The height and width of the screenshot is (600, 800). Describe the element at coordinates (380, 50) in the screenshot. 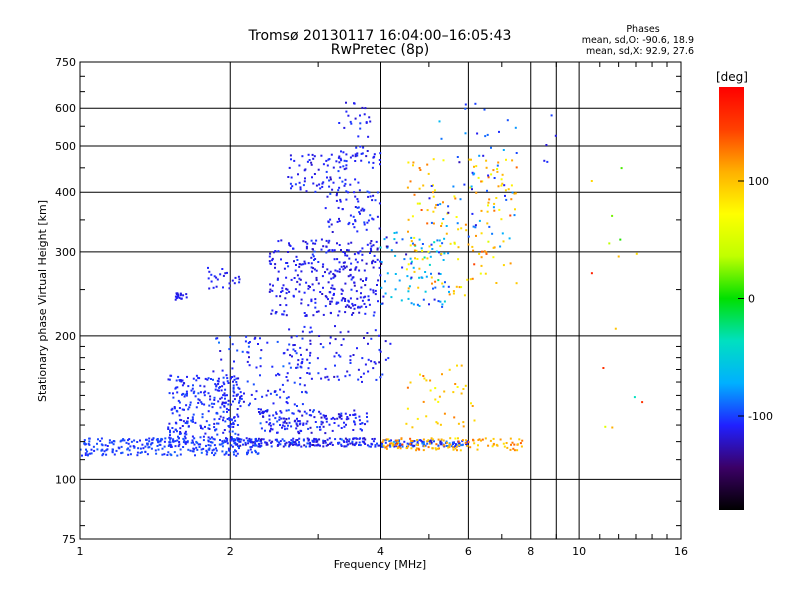

I see `chart-subtitle: RwPretec (8p)` at that location.